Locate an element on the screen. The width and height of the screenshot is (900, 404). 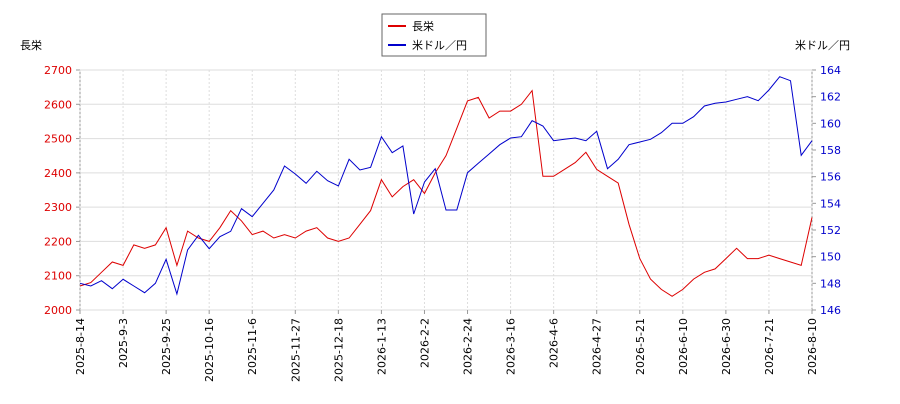
y2-tick-label: 162 is located at coordinates (830, 97).